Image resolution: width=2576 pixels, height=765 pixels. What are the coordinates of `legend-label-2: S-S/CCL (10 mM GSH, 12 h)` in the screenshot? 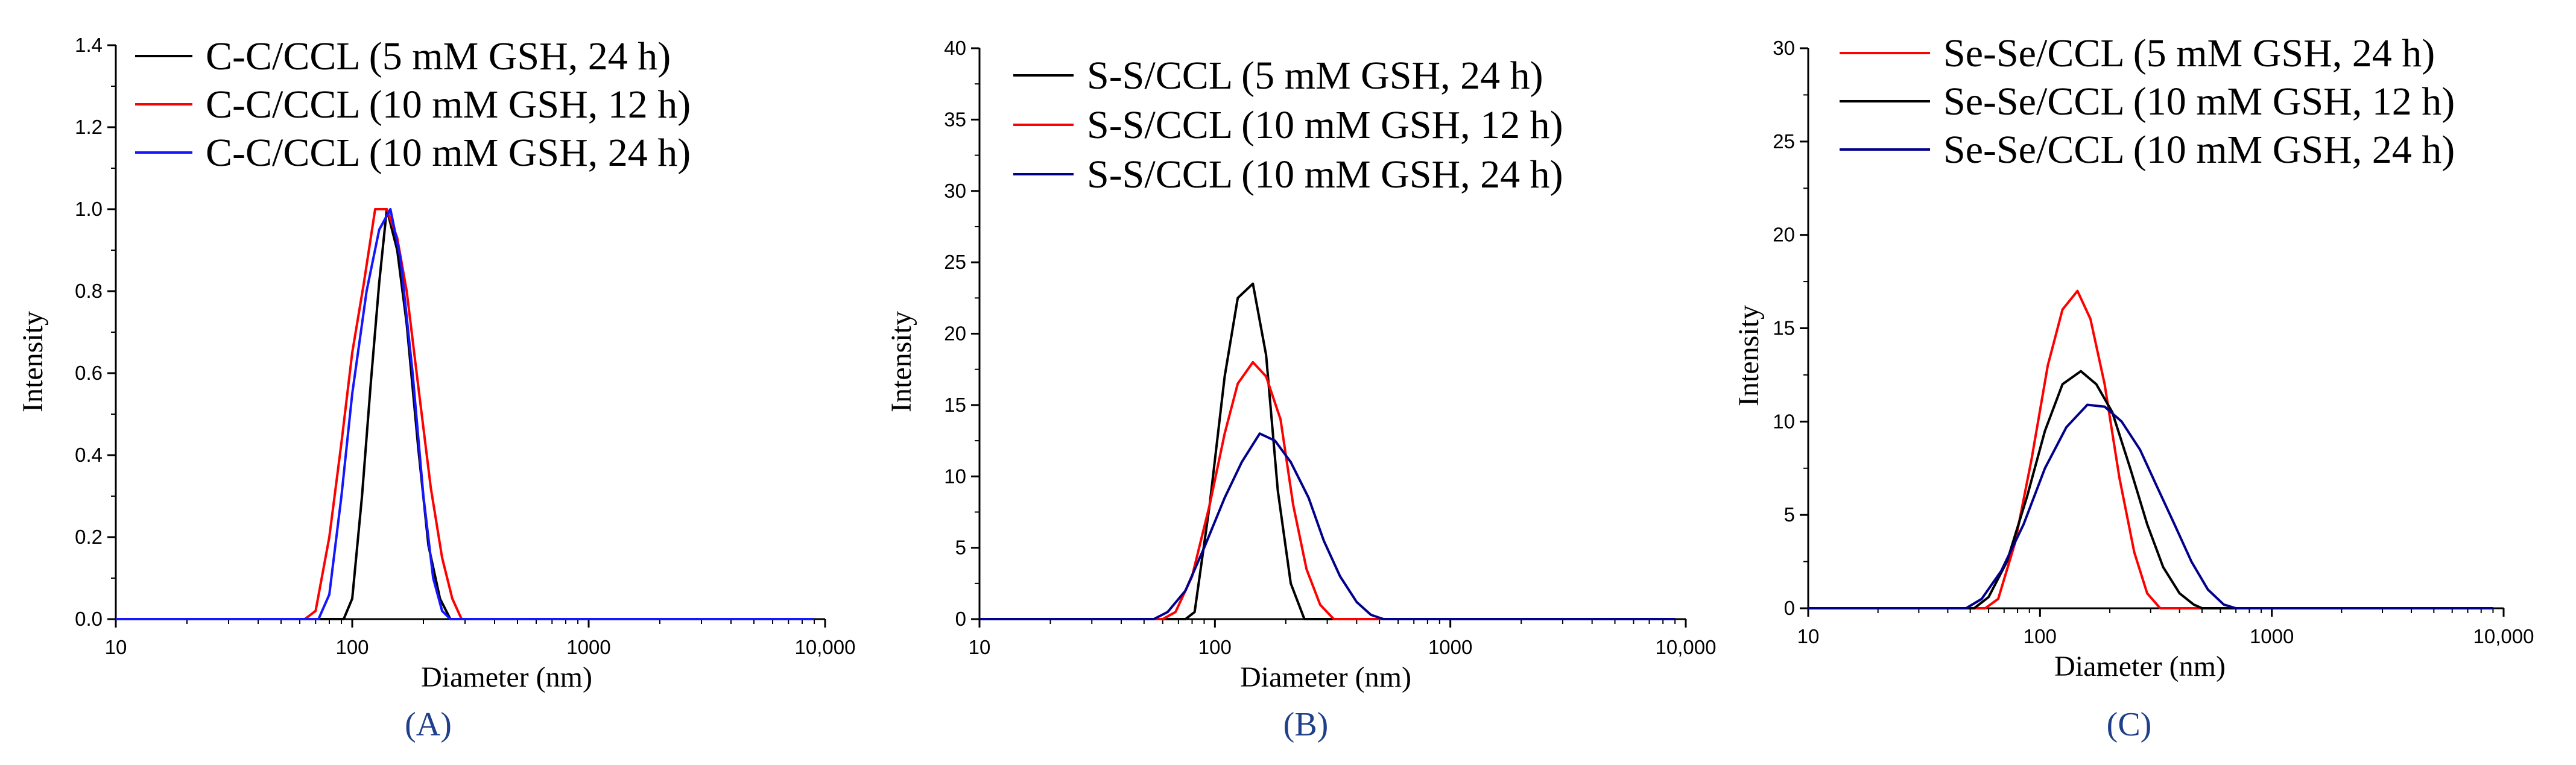 It's located at (1325, 125).